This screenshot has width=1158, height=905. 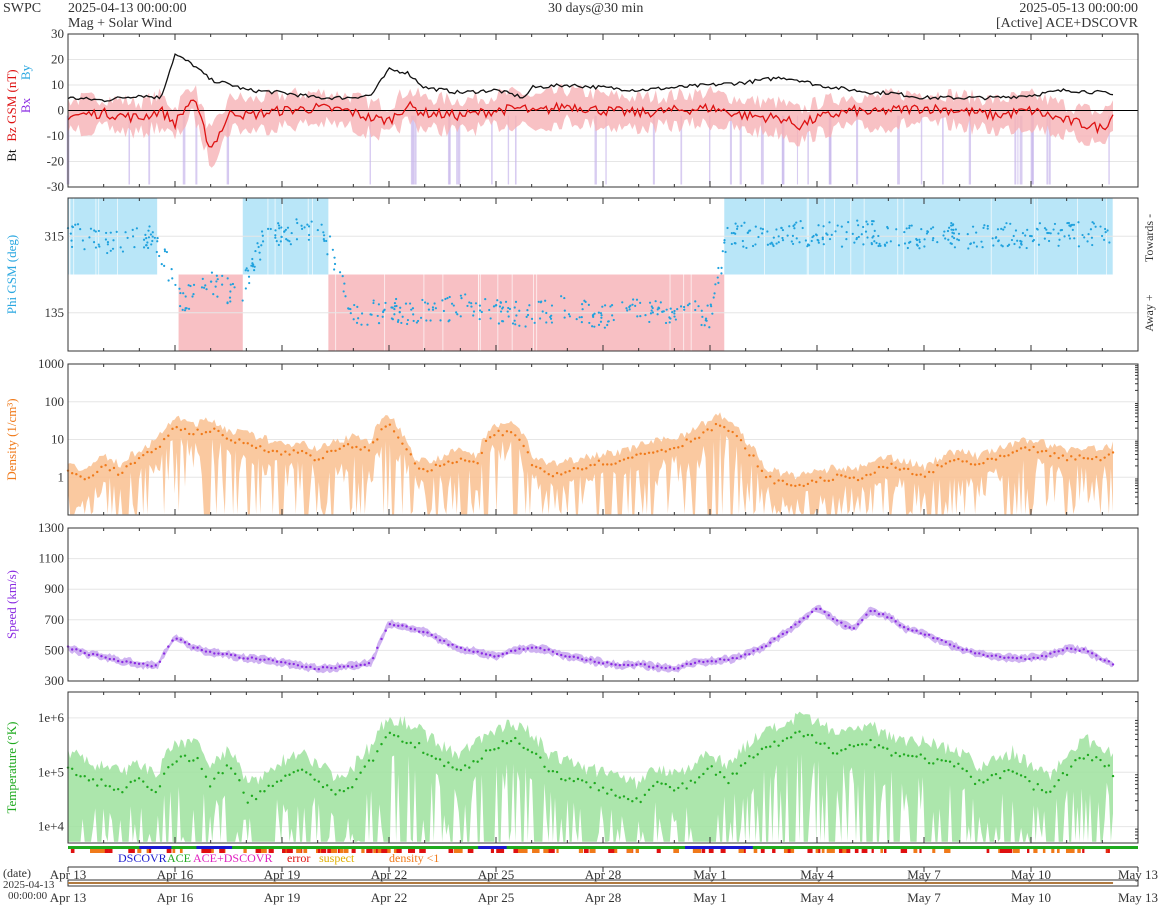 What do you see at coordinates (57, 33) in the screenshot?
I see `mag-ytick-label: 30` at bounding box center [57, 33].